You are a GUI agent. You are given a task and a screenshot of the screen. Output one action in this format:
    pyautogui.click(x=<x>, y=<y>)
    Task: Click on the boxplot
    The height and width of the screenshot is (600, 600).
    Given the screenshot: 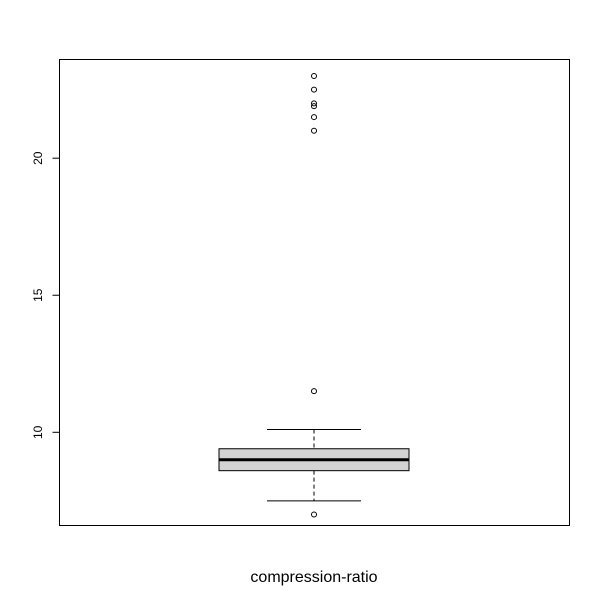 What is the action you would take?
    pyautogui.click(x=314, y=465)
    